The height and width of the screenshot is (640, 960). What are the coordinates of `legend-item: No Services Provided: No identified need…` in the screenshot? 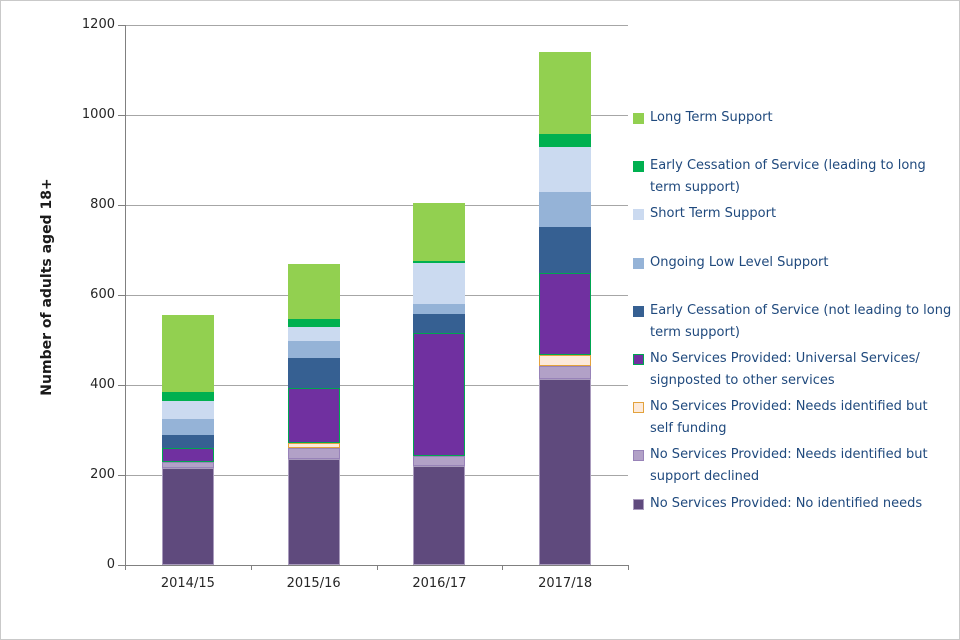 It's located at (777, 504).